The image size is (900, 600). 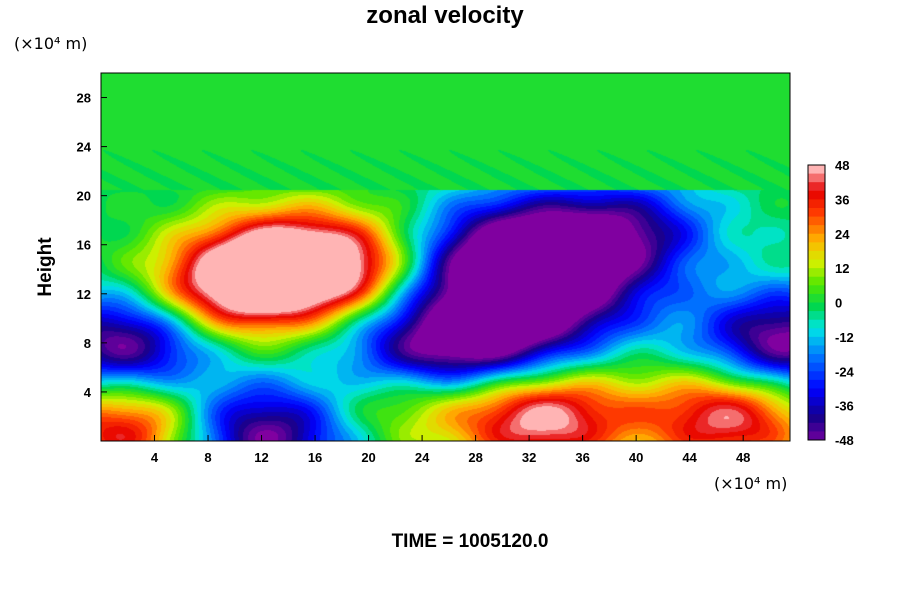 I want to click on x-tick-label: 8, so click(x=207, y=457).